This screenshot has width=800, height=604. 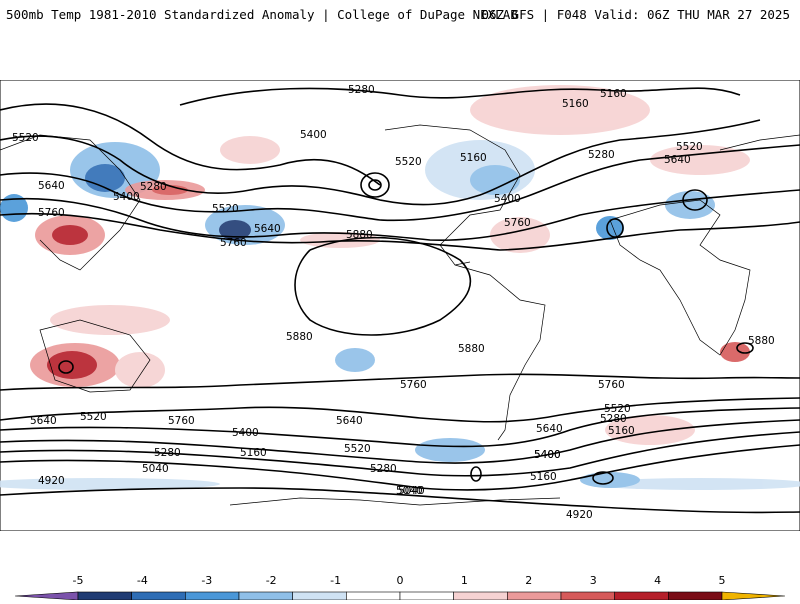 What do you see at coordinates (400, 580) in the screenshot?
I see `colorbar-tick-label: 0` at bounding box center [400, 580].